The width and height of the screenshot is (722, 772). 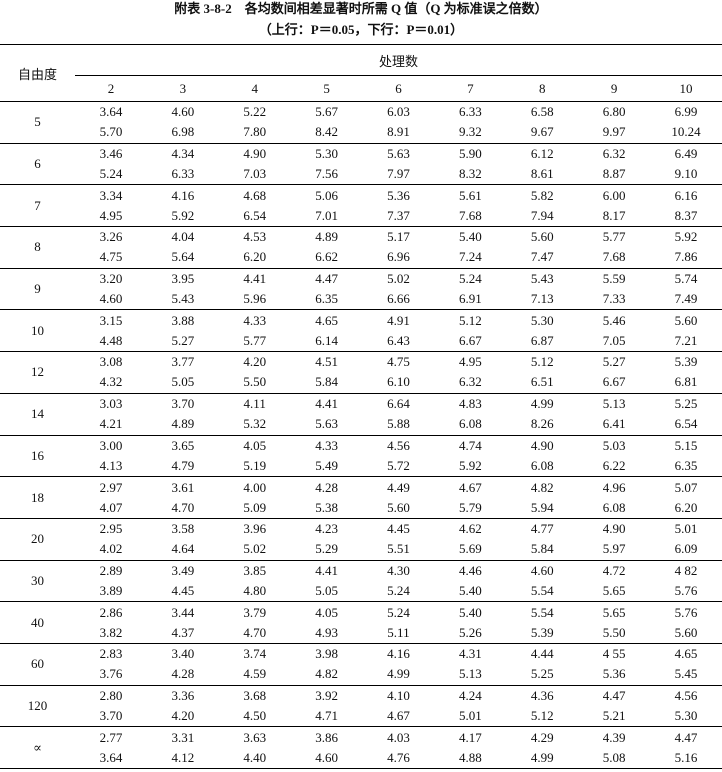 I want to click on q-cell: 4.95 6.32, so click(x=470, y=372).